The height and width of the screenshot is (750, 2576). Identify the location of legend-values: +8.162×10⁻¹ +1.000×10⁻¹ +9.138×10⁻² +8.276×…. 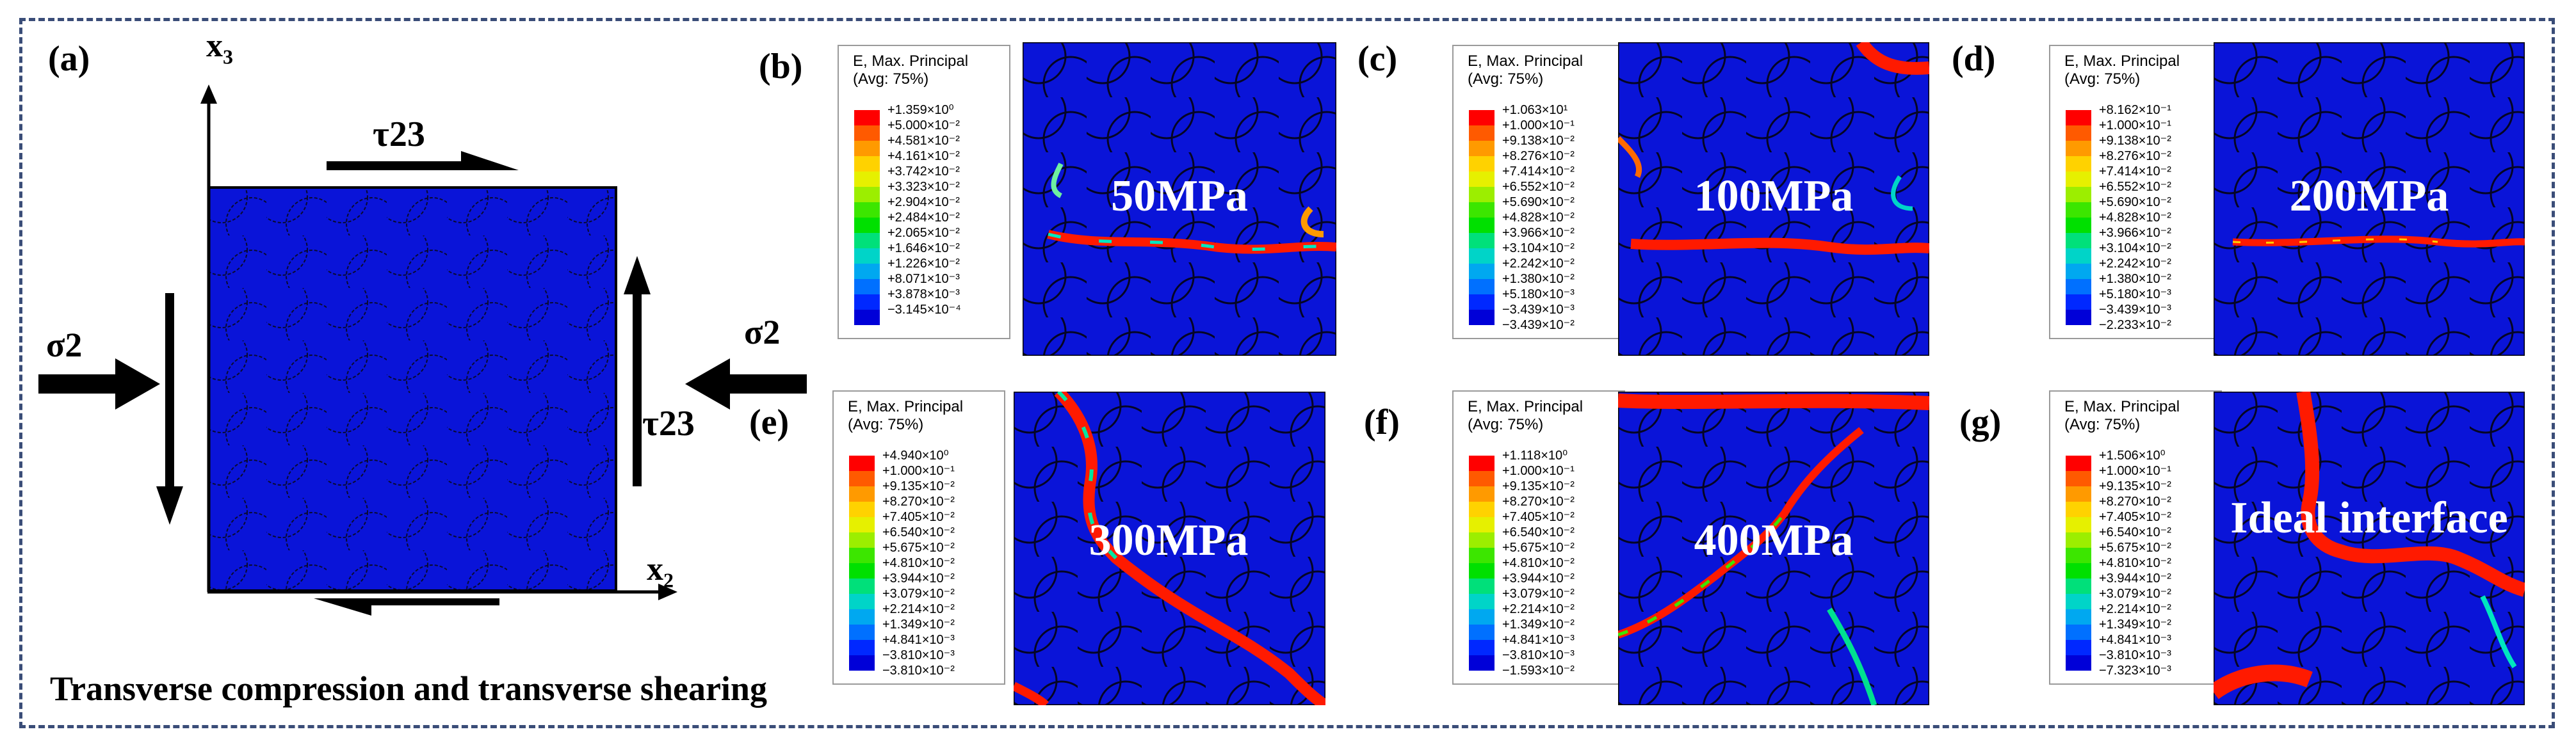
(2135, 216).